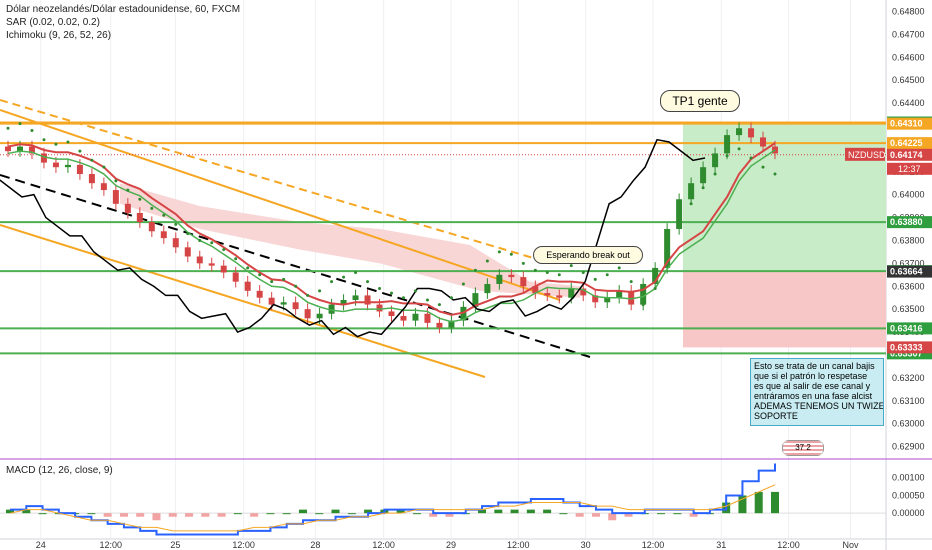 The image size is (932, 550). I want to click on y-tick-label: 0.63700, so click(908, 263).